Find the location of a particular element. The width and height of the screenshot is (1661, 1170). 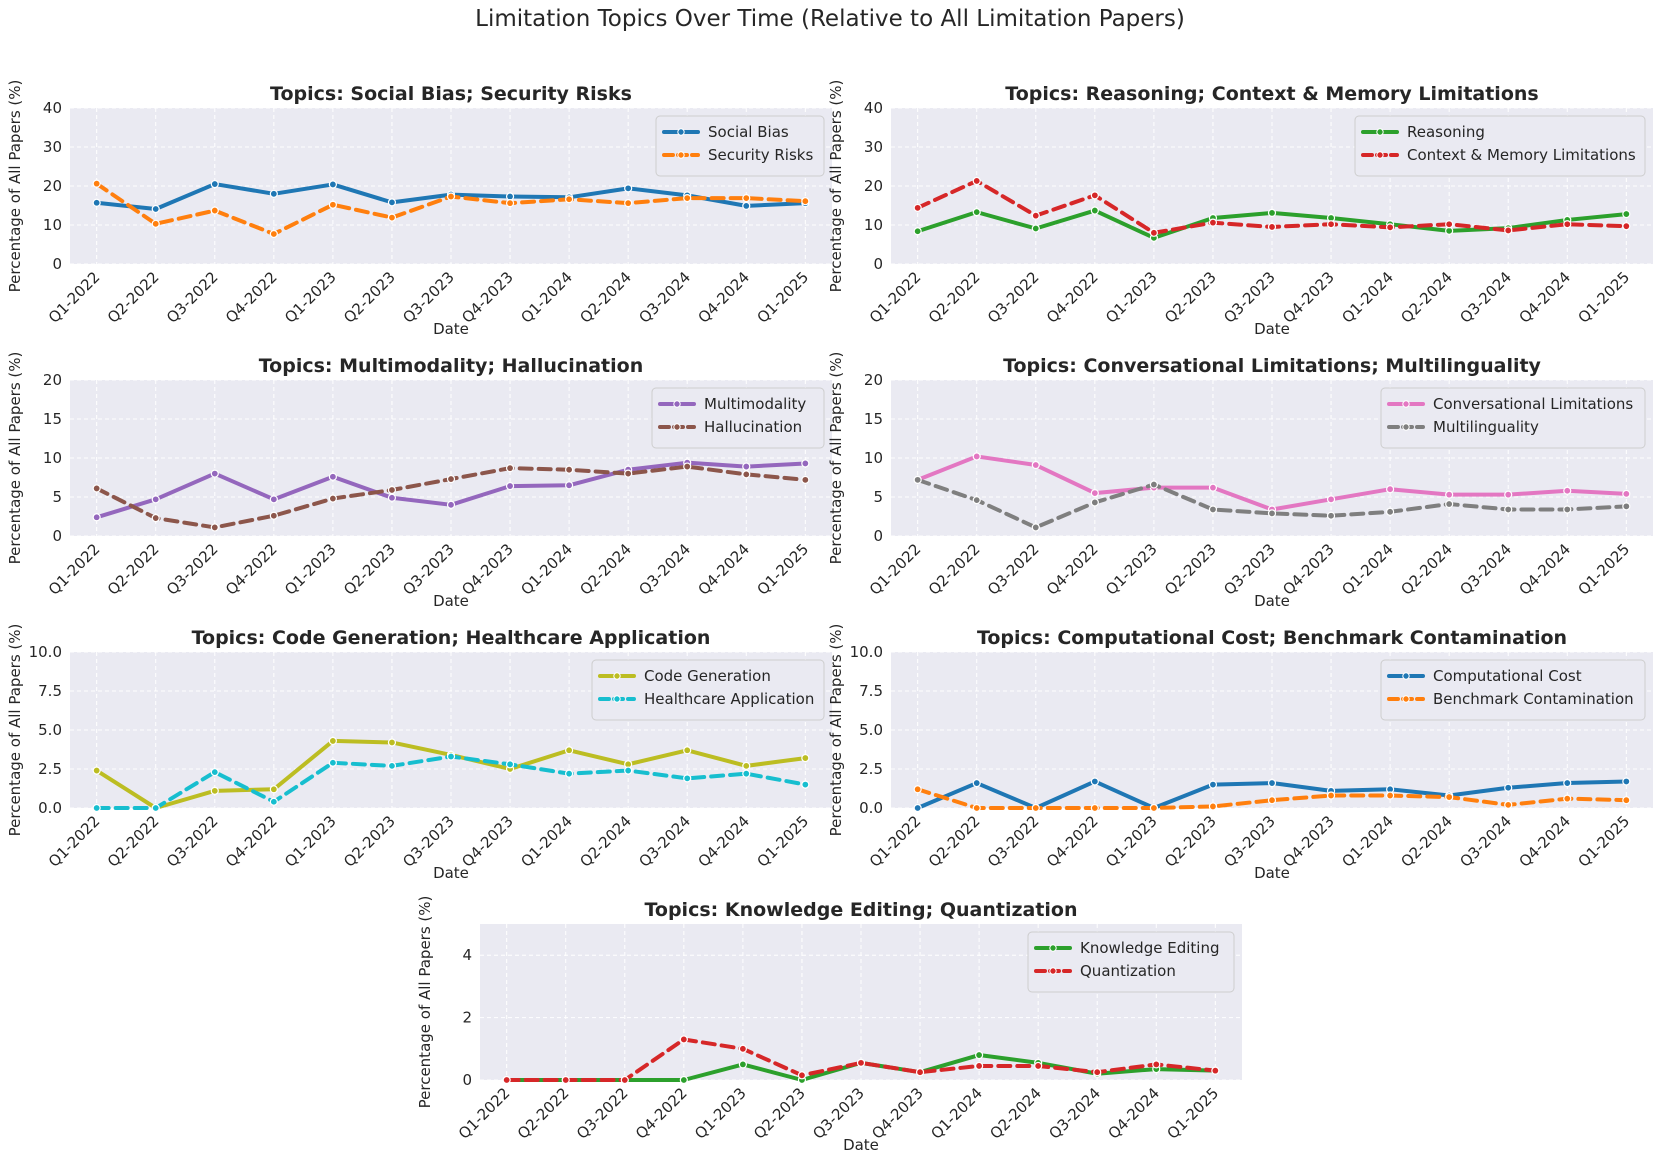

y-tick-label: 5 is located at coordinates (878, 497).